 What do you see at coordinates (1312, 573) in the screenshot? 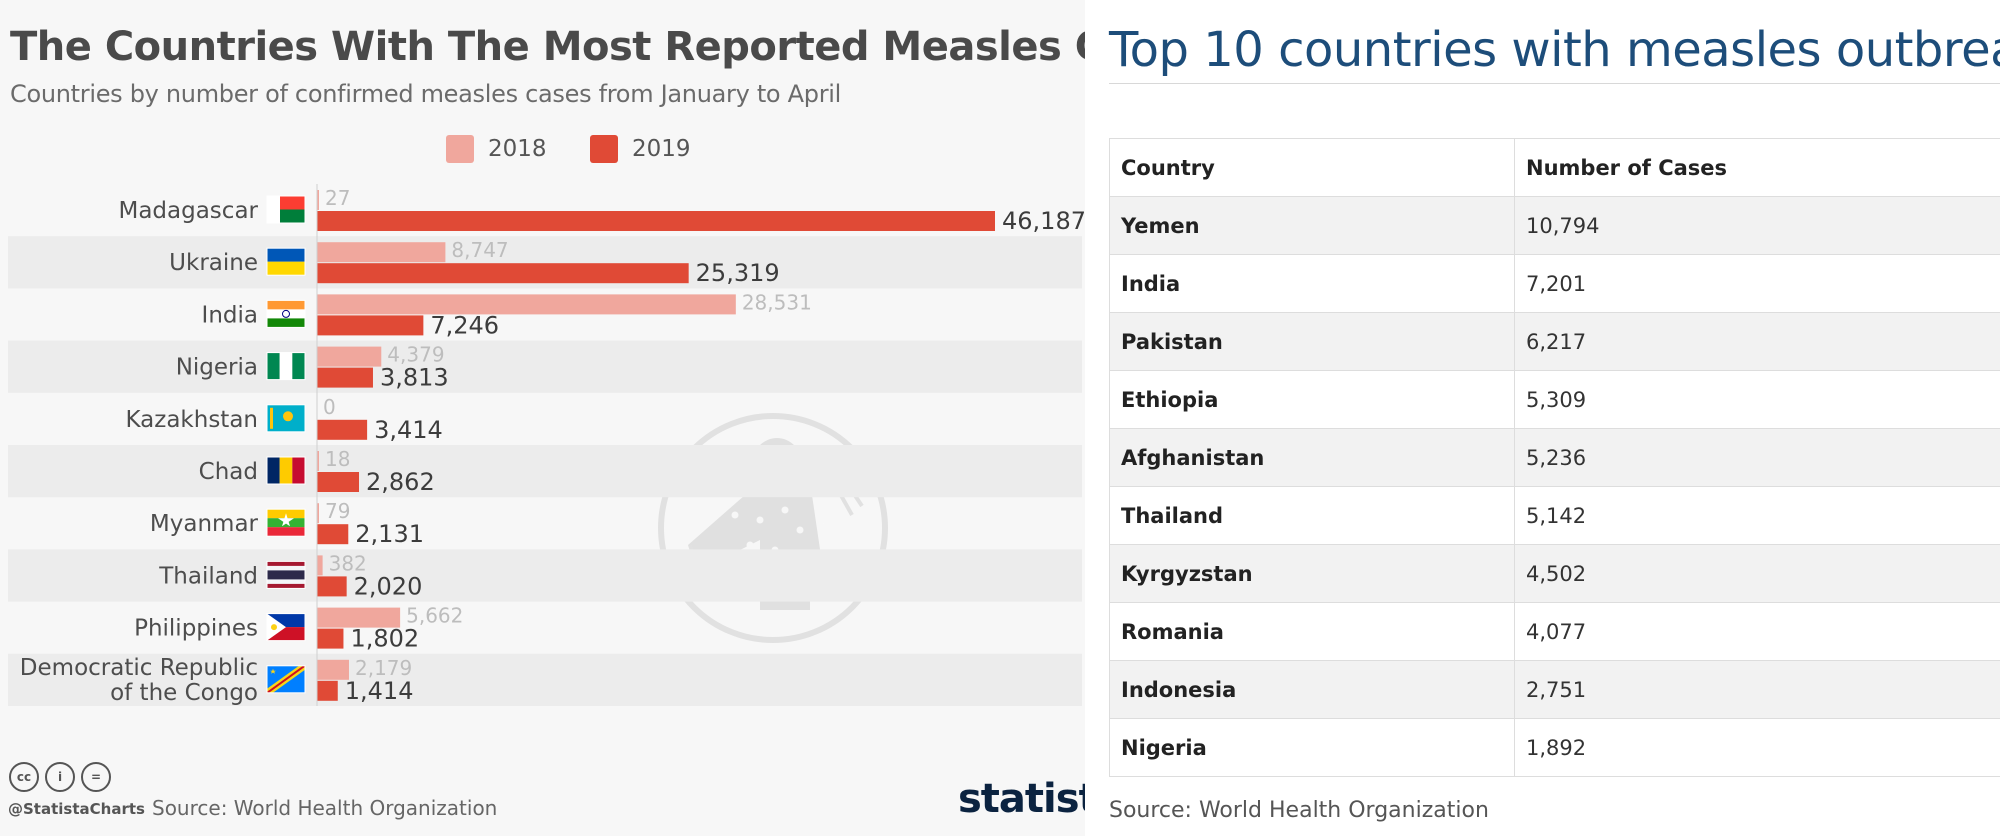
I see `country-cell: Kyrgyzstan` at bounding box center [1312, 573].